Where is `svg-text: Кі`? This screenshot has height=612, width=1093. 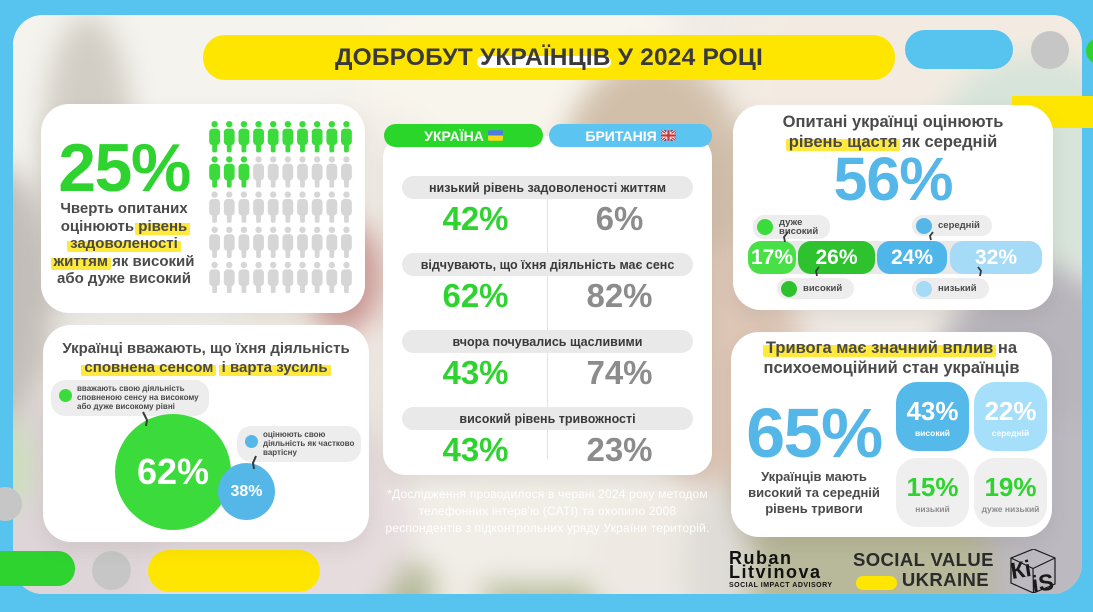
svg-text: Кі is located at coordinates (1021, 569).